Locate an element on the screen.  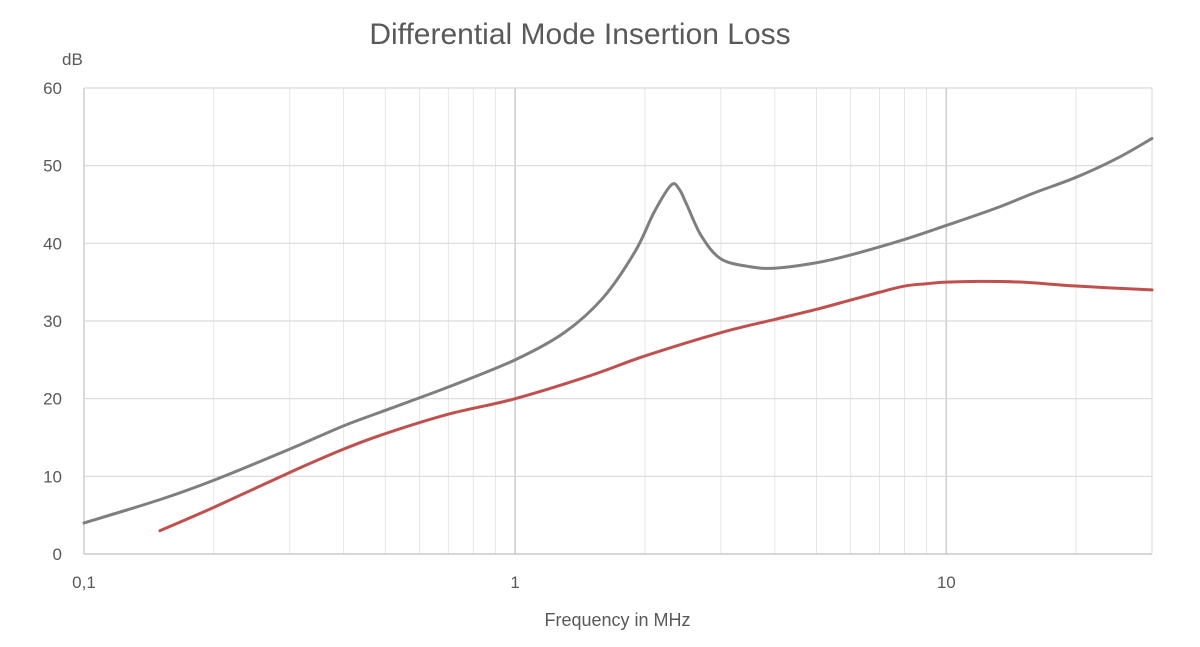
y-tick-label: 30 is located at coordinates (52, 321).